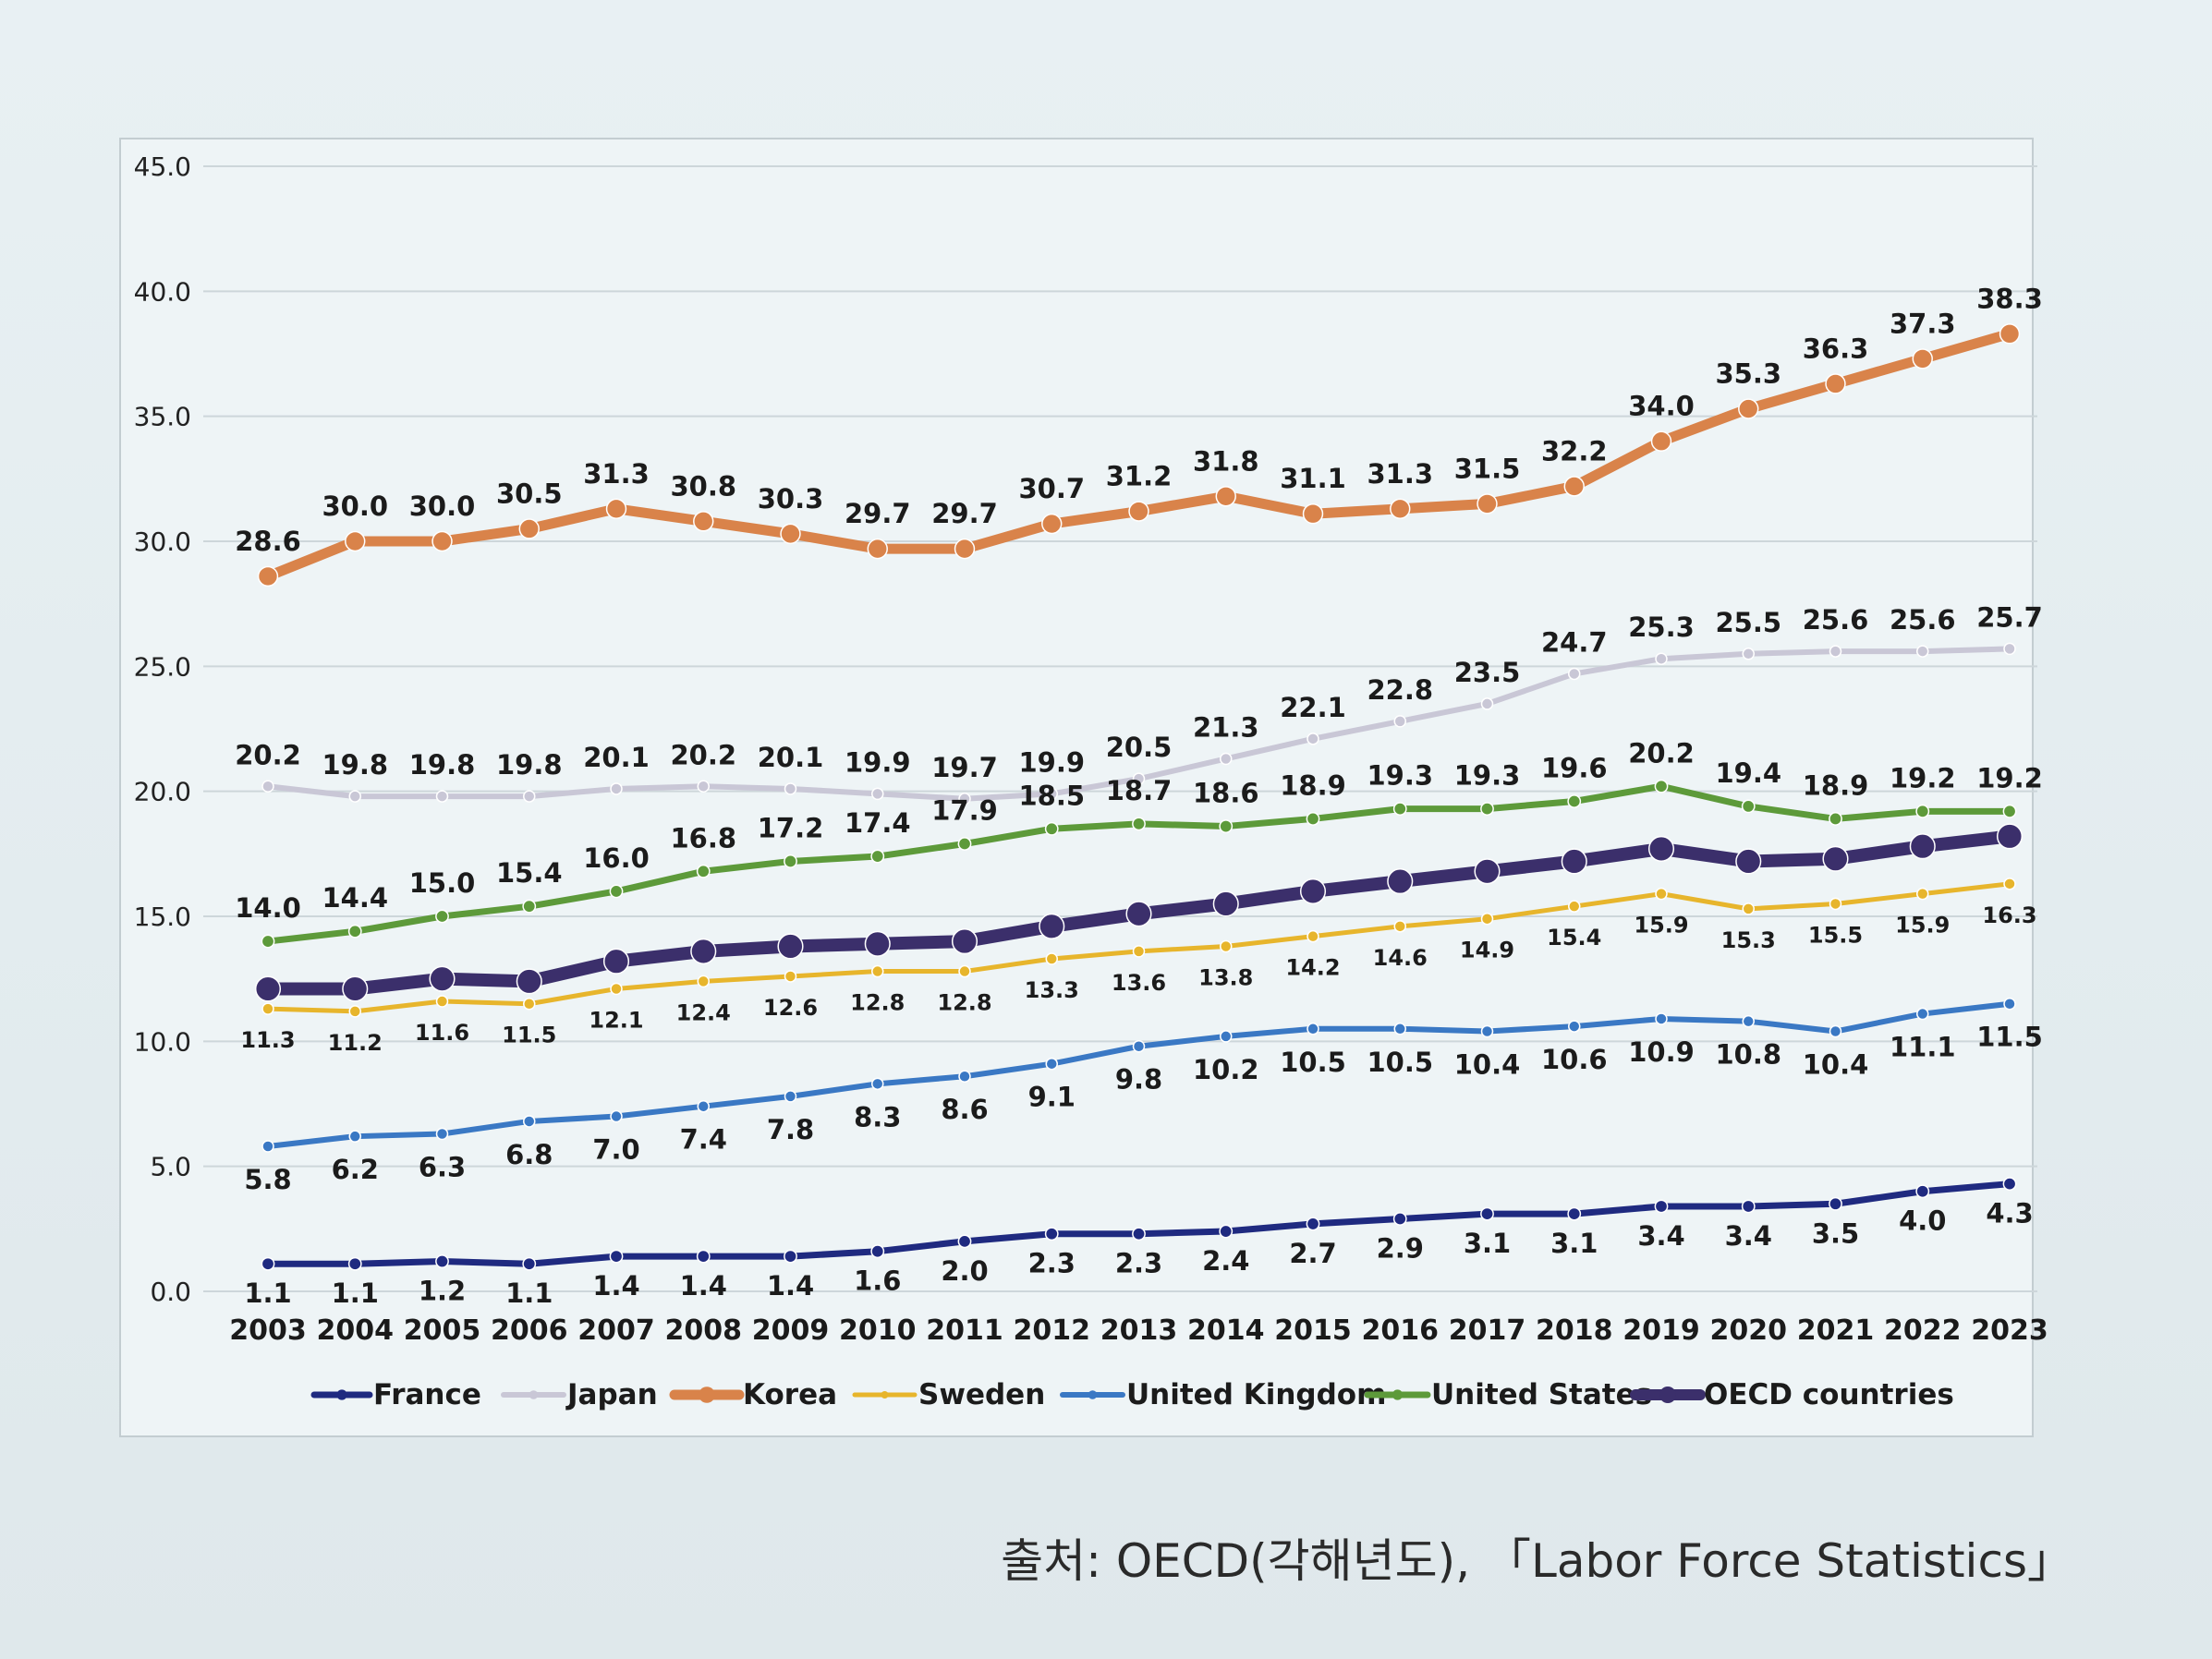 This screenshot has width=2212, height=1659. Describe the element at coordinates (1052, 1098) in the screenshot. I see `data-label-united-kingdom: 9.1` at that location.